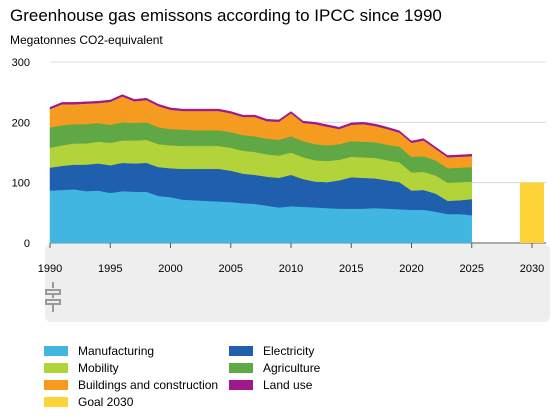 This screenshot has height=420, width=560. I want to click on cbs-logo, so click(53, 297).